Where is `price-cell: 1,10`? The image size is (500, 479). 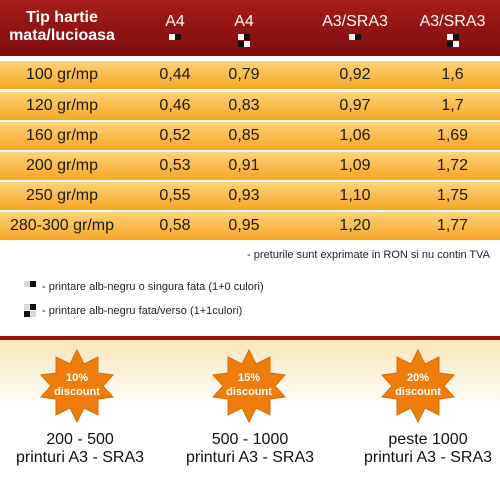 price-cell: 1,10 is located at coordinates (355, 195).